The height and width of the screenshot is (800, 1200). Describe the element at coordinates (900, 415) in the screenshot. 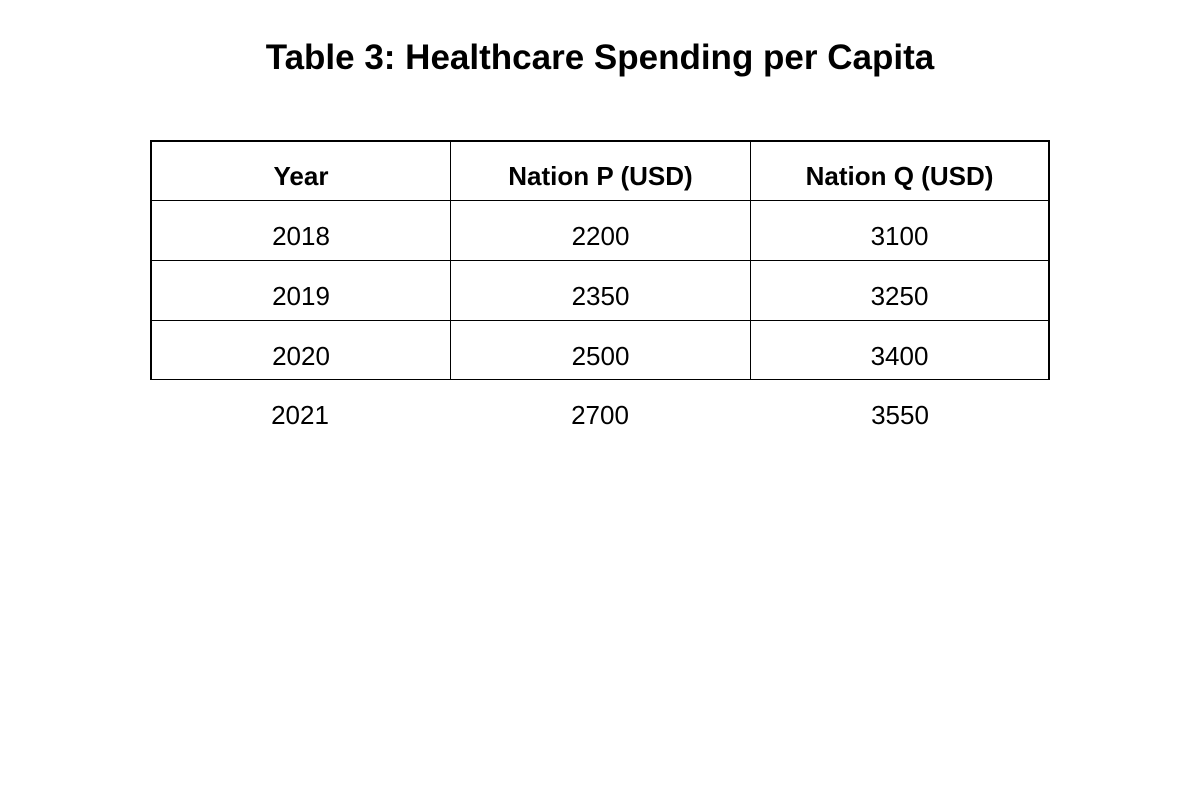

I see `table-cell-nation-q: 3550` at that location.